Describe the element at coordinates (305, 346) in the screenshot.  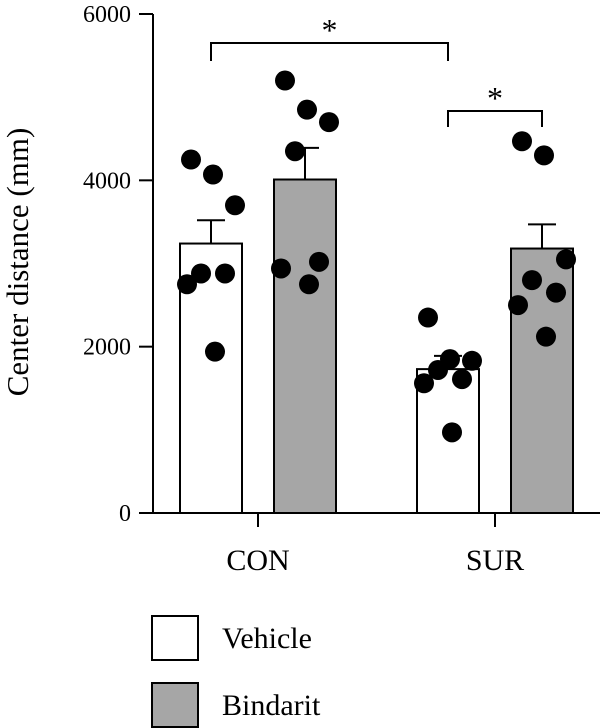
I see `bar-bindarit-con` at that location.